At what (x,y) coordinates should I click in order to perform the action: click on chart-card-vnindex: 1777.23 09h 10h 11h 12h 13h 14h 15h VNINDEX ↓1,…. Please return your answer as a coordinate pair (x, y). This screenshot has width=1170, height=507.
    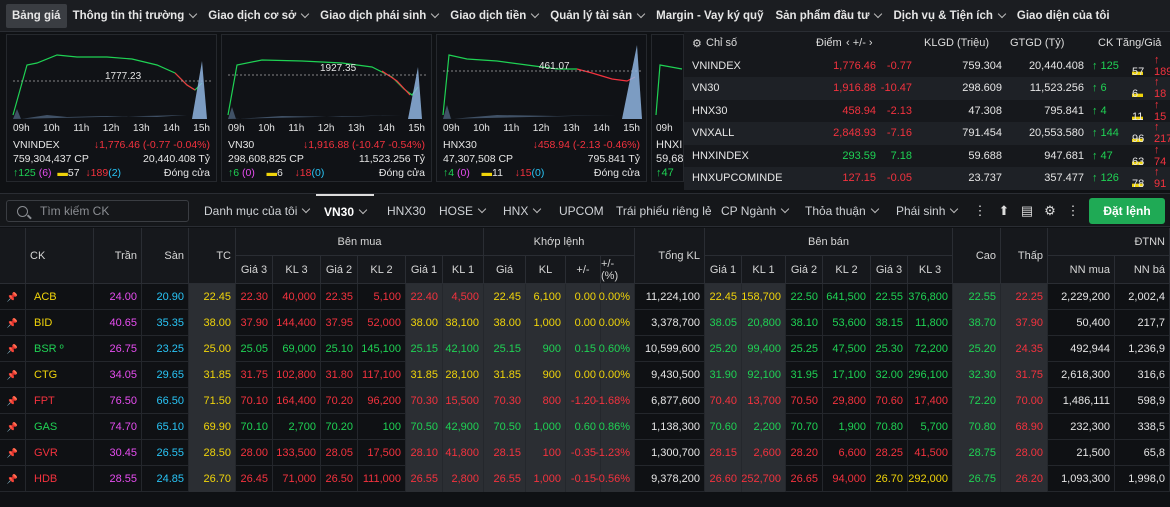
    Looking at the image, I should click on (111, 108).